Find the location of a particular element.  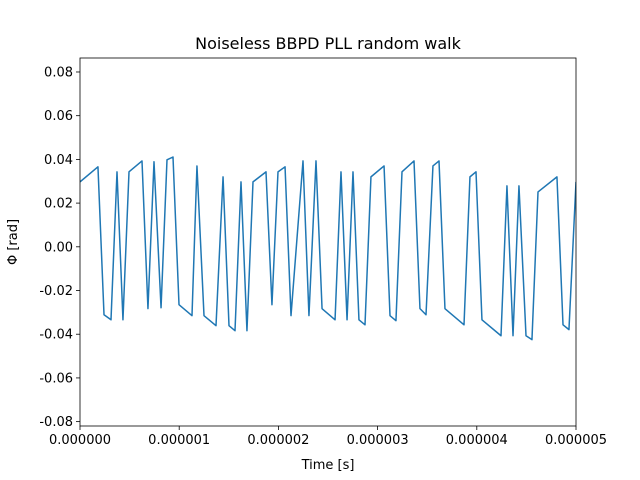

x-tick-label: 0.000001 is located at coordinates (179, 440).